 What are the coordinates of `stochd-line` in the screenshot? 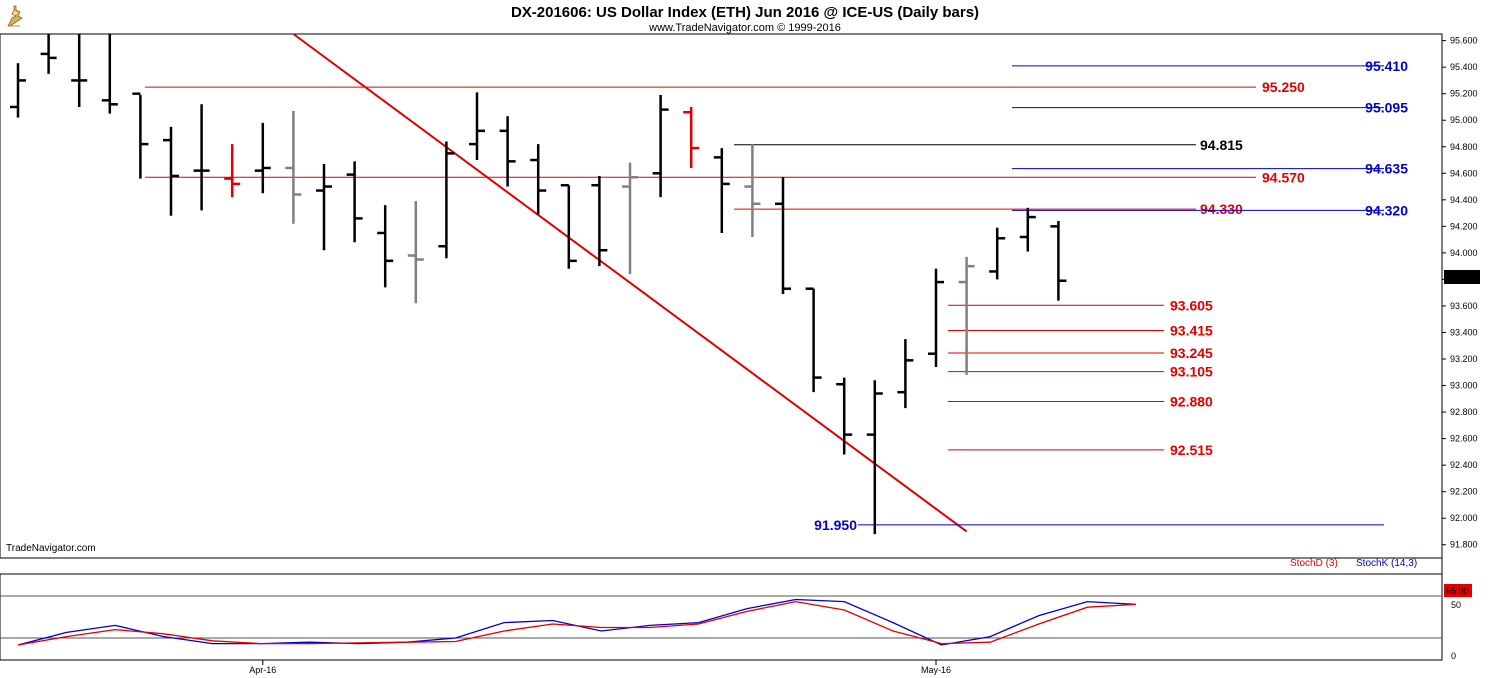 It's located at (577, 623).